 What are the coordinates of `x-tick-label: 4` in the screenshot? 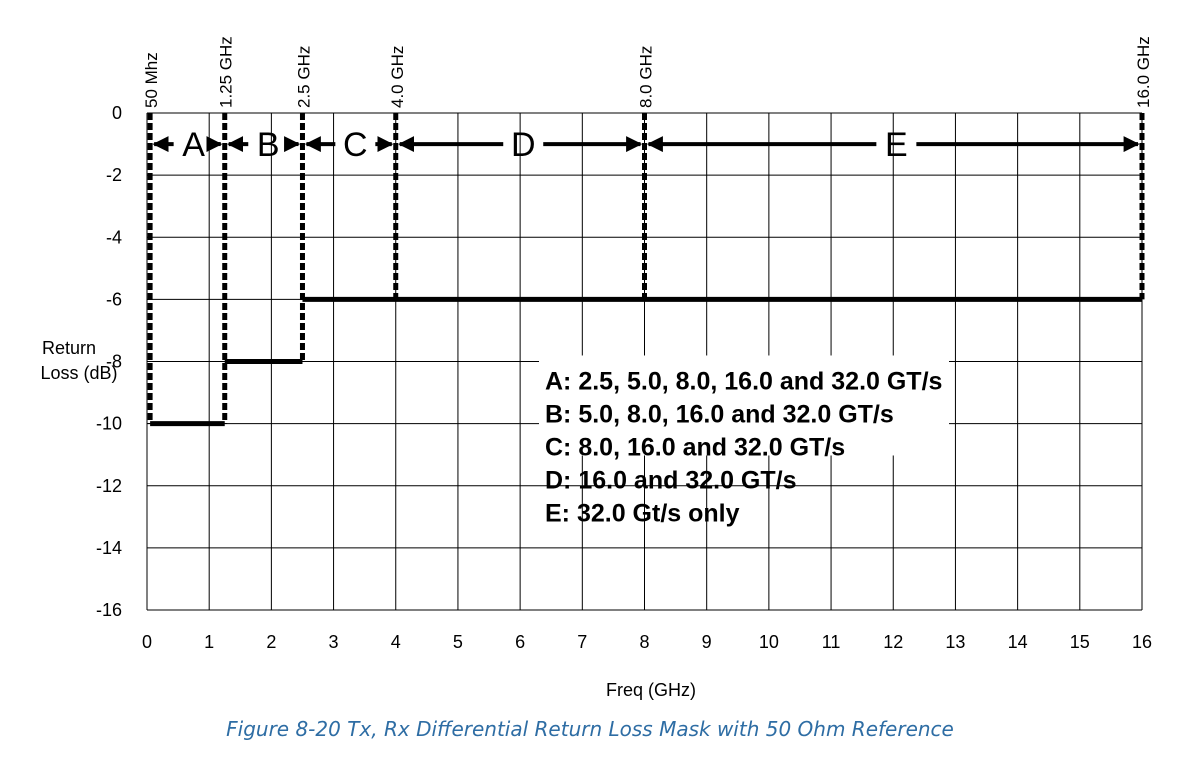 It's located at (396, 642).